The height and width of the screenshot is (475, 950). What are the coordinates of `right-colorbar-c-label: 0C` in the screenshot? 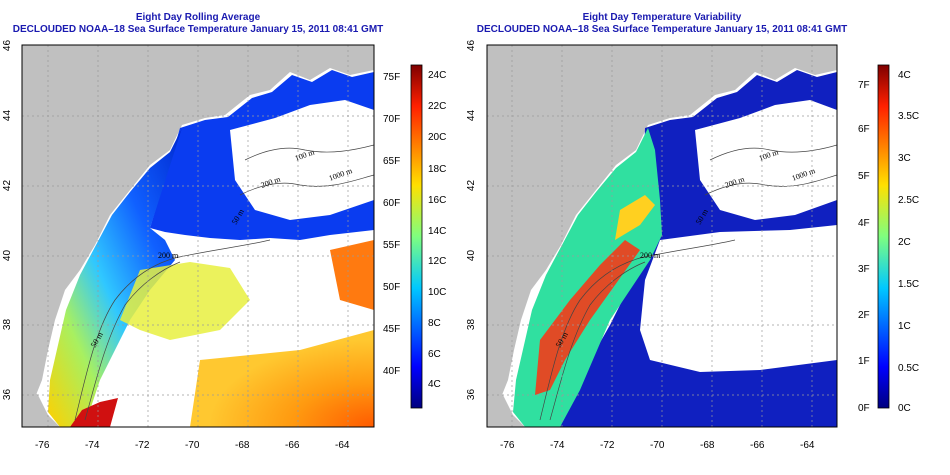 It's located at (904, 408).